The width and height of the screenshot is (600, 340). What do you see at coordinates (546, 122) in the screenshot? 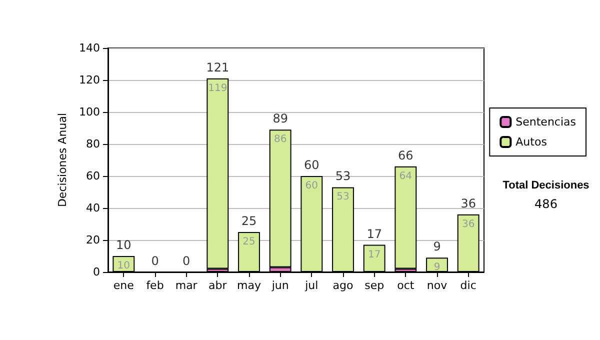
I see `legend-label: Sentencias` at bounding box center [546, 122].